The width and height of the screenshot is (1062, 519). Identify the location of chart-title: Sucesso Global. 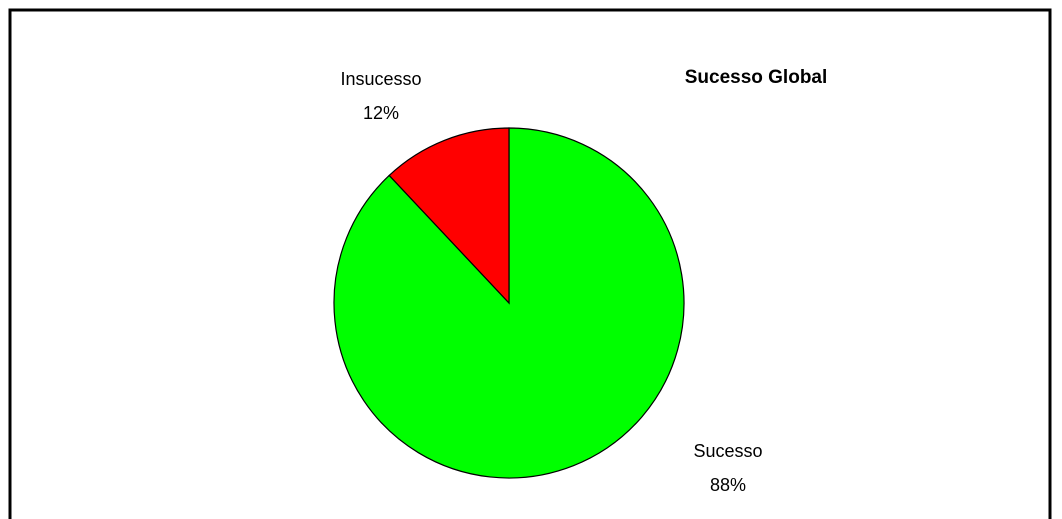
(756, 77).